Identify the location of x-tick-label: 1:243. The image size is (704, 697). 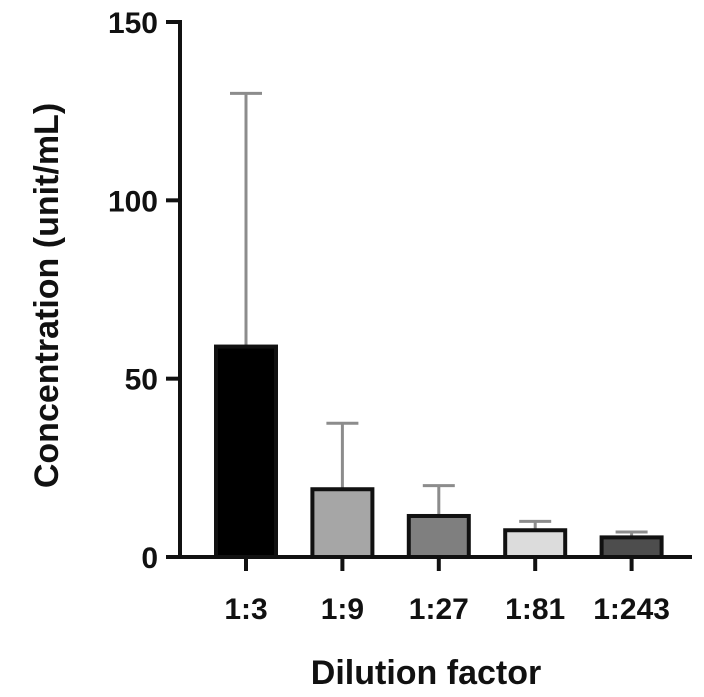
(631, 609).